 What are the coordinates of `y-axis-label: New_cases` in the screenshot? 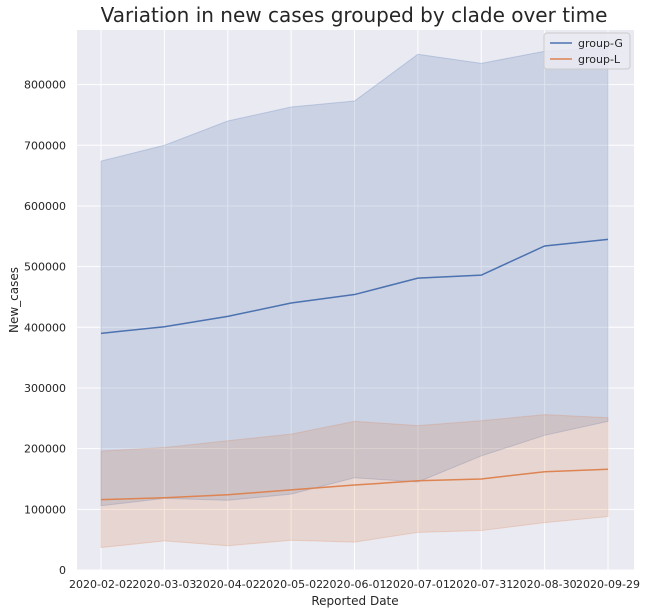 It's located at (14, 300).